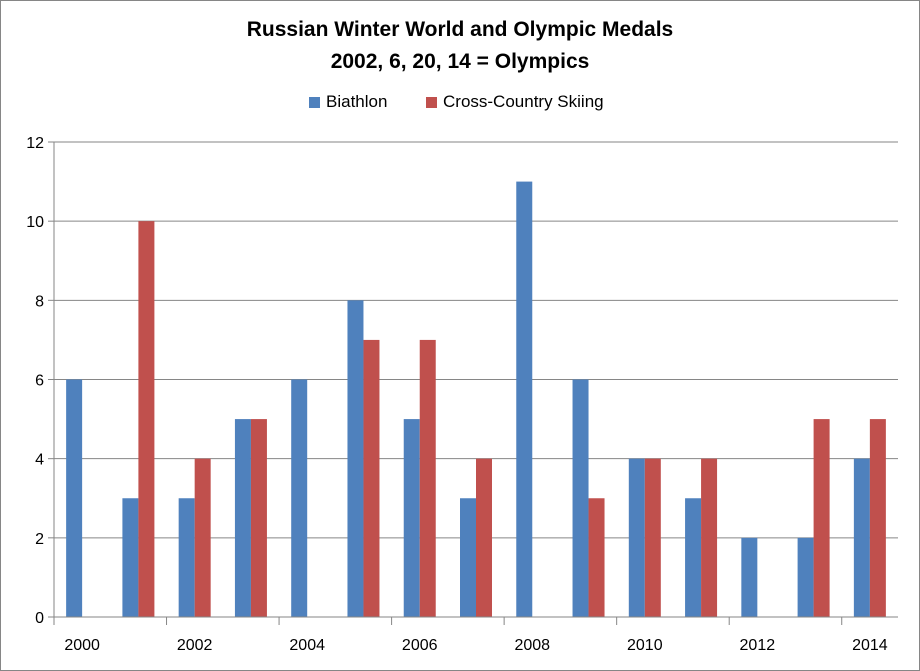 The height and width of the screenshot is (671, 920). What do you see at coordinates (258, 518) in the screenshot?
I see `bar-cross-country-2003` at bounding box center [258, 518].